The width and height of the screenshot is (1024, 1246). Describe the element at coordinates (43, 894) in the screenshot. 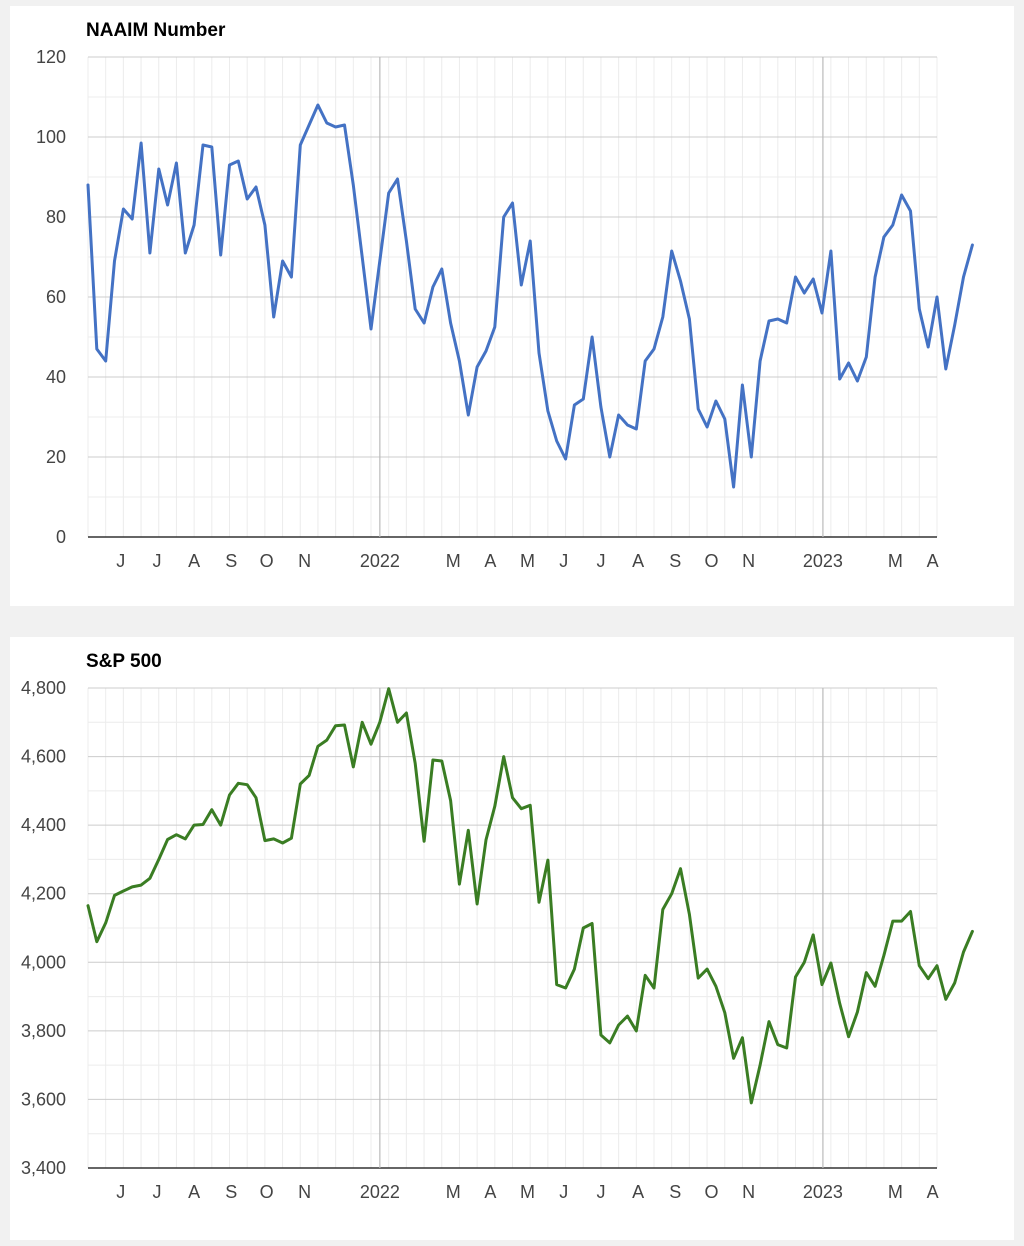

I see `y-tick-label: 4,200` at that location.